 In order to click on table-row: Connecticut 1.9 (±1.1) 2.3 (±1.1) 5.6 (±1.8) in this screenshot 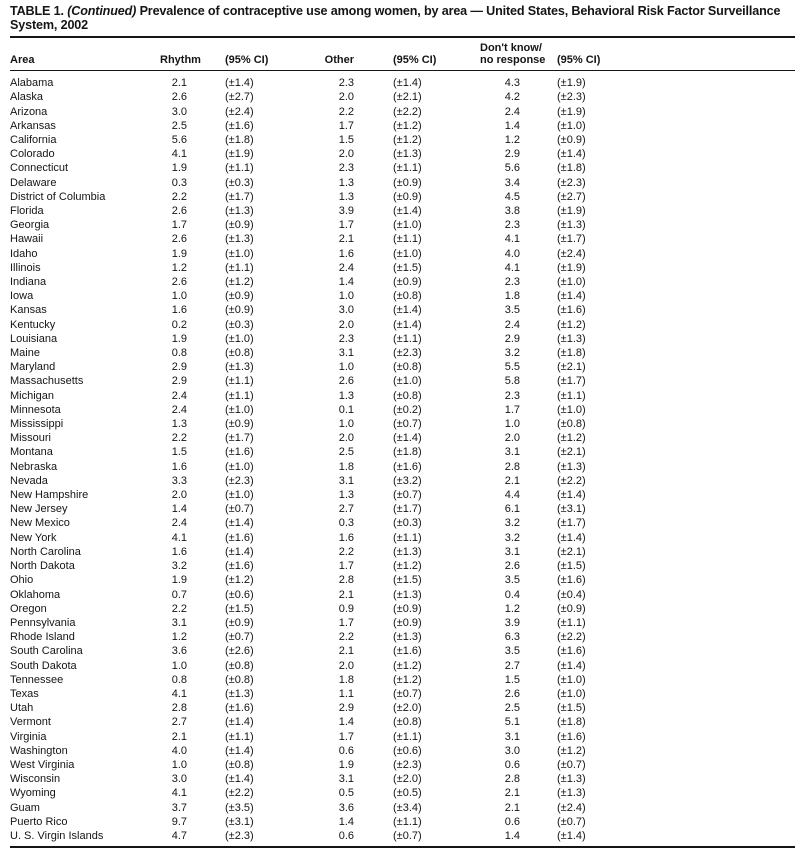, I will do `click(402, 168)`.